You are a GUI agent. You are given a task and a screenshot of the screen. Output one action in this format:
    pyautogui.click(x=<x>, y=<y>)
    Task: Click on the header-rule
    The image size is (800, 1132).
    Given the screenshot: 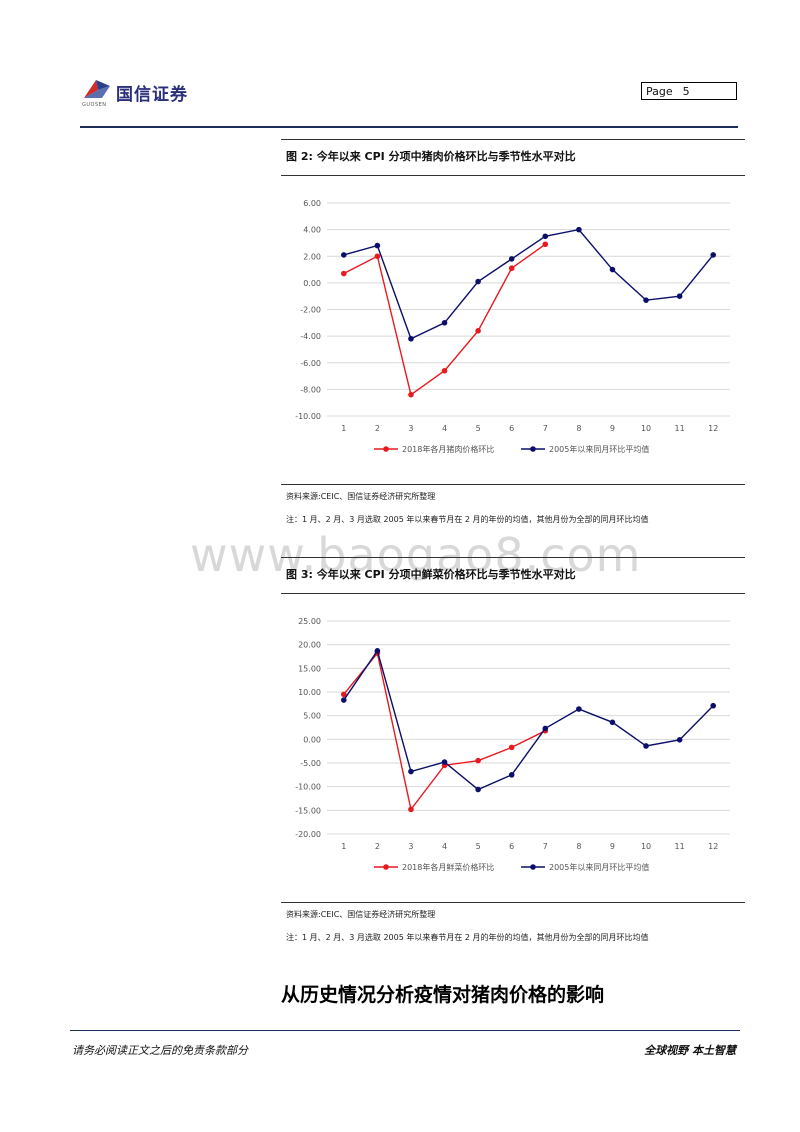 What is the action you would take?
    pyautogui.click(x=409, y=127)
    